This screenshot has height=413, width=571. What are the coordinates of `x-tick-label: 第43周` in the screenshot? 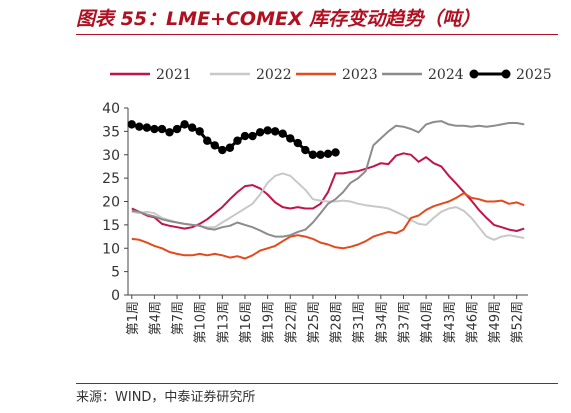 It's located at (450, 322).